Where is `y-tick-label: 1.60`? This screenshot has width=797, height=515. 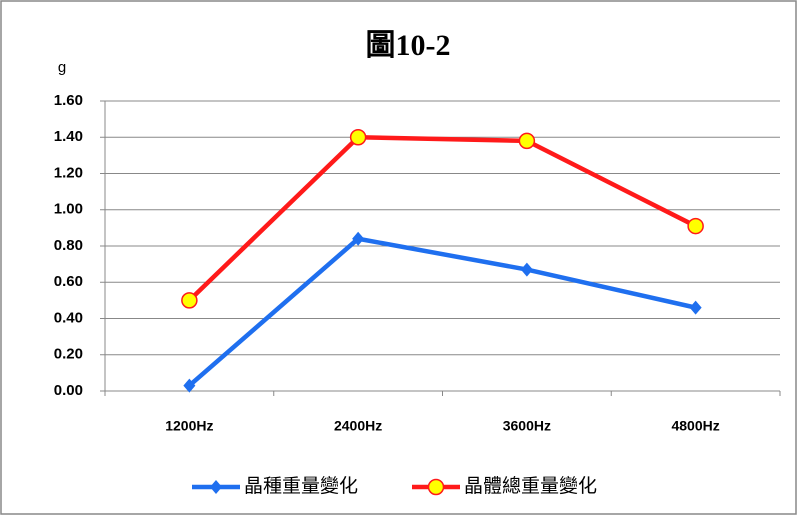
y-tick-label: 1.60 is located at coordinates (68, 100).